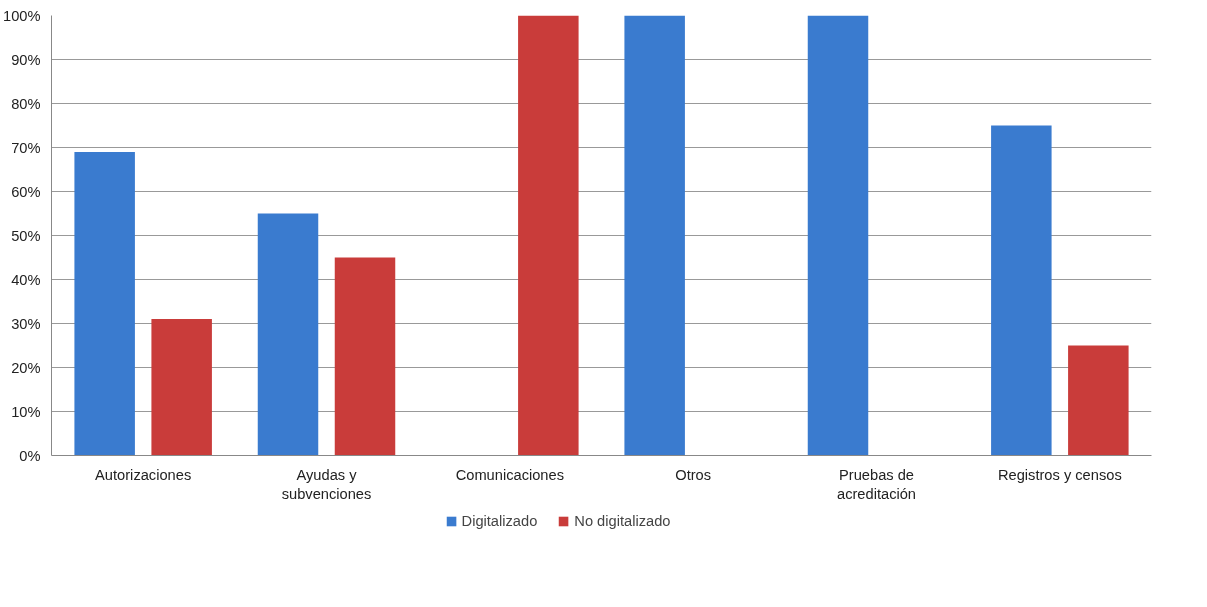 The height and width of the screenshot is (607, 1207). Describe the element at coordinates (26, 235) in the screenshot. I see `y-tick-label: 50%` at that location.